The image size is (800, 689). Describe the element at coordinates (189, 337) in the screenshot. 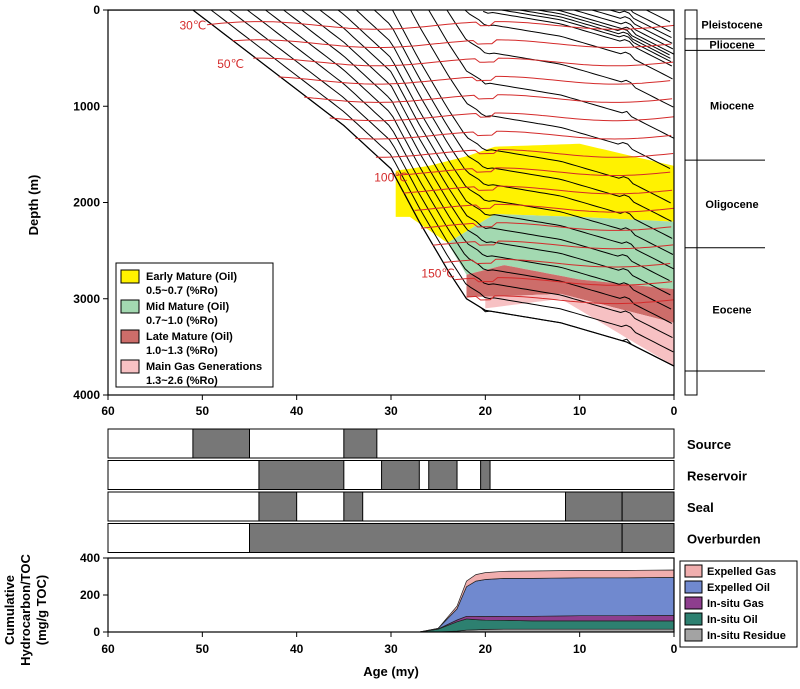

I see `legend-label: Late Mature (Oil)` at that location.